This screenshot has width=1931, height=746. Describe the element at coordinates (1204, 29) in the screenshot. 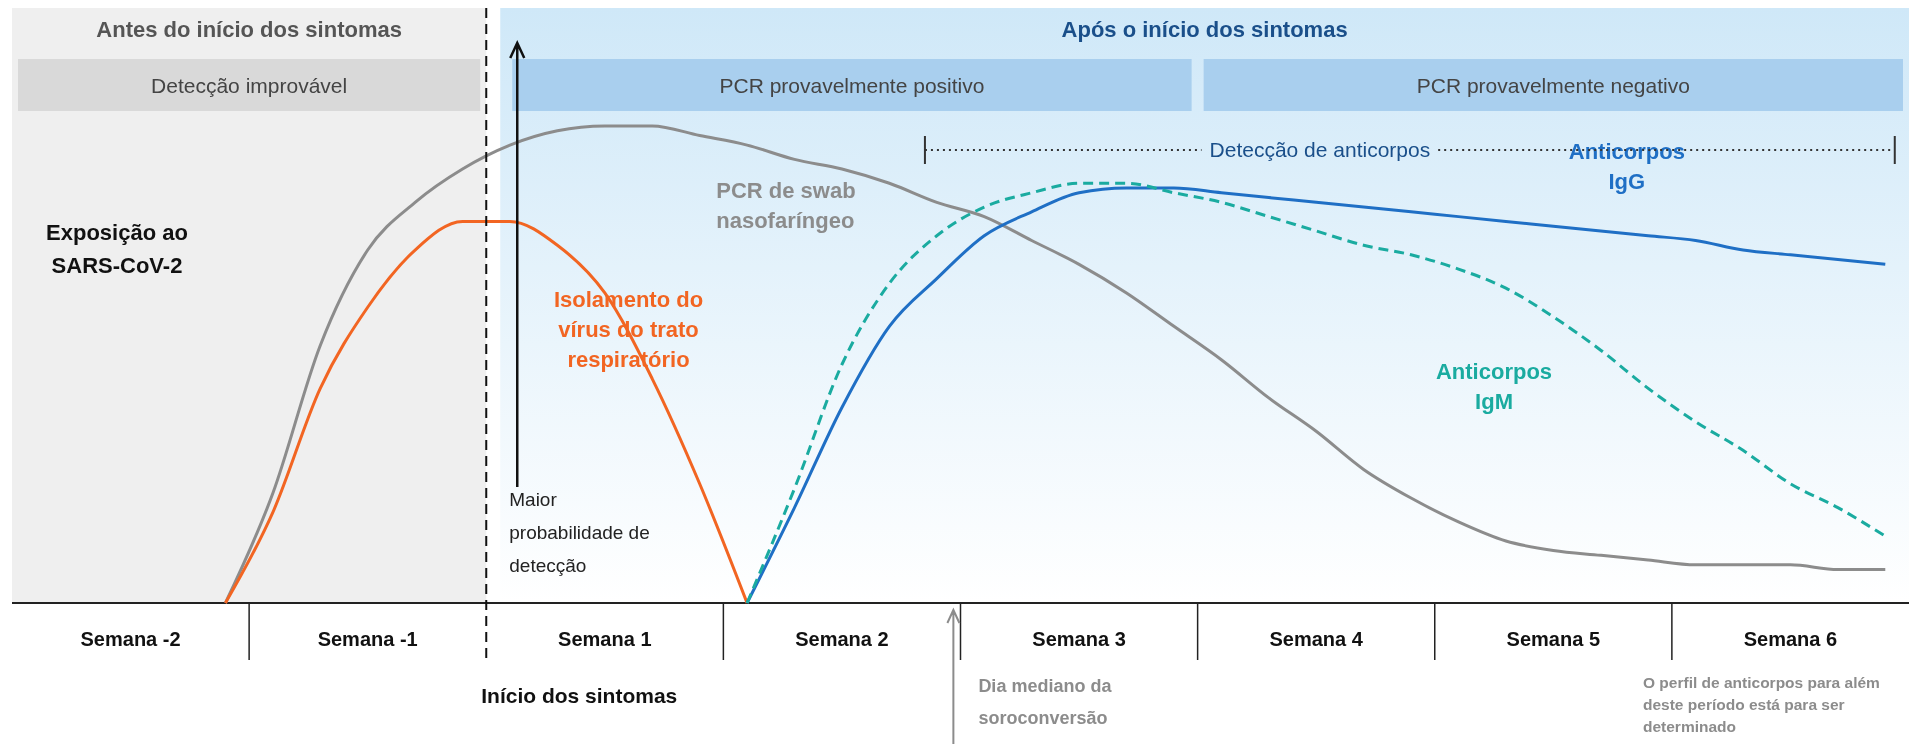

I see `text: Após o início dos sintomas` at that location.